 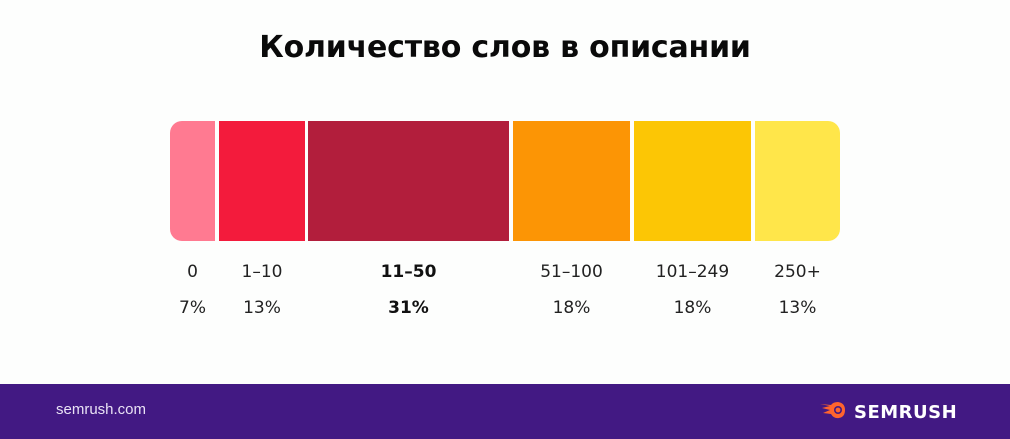 I want to click on percent-label-highlighted: 31%, so click(x=408, y=308).